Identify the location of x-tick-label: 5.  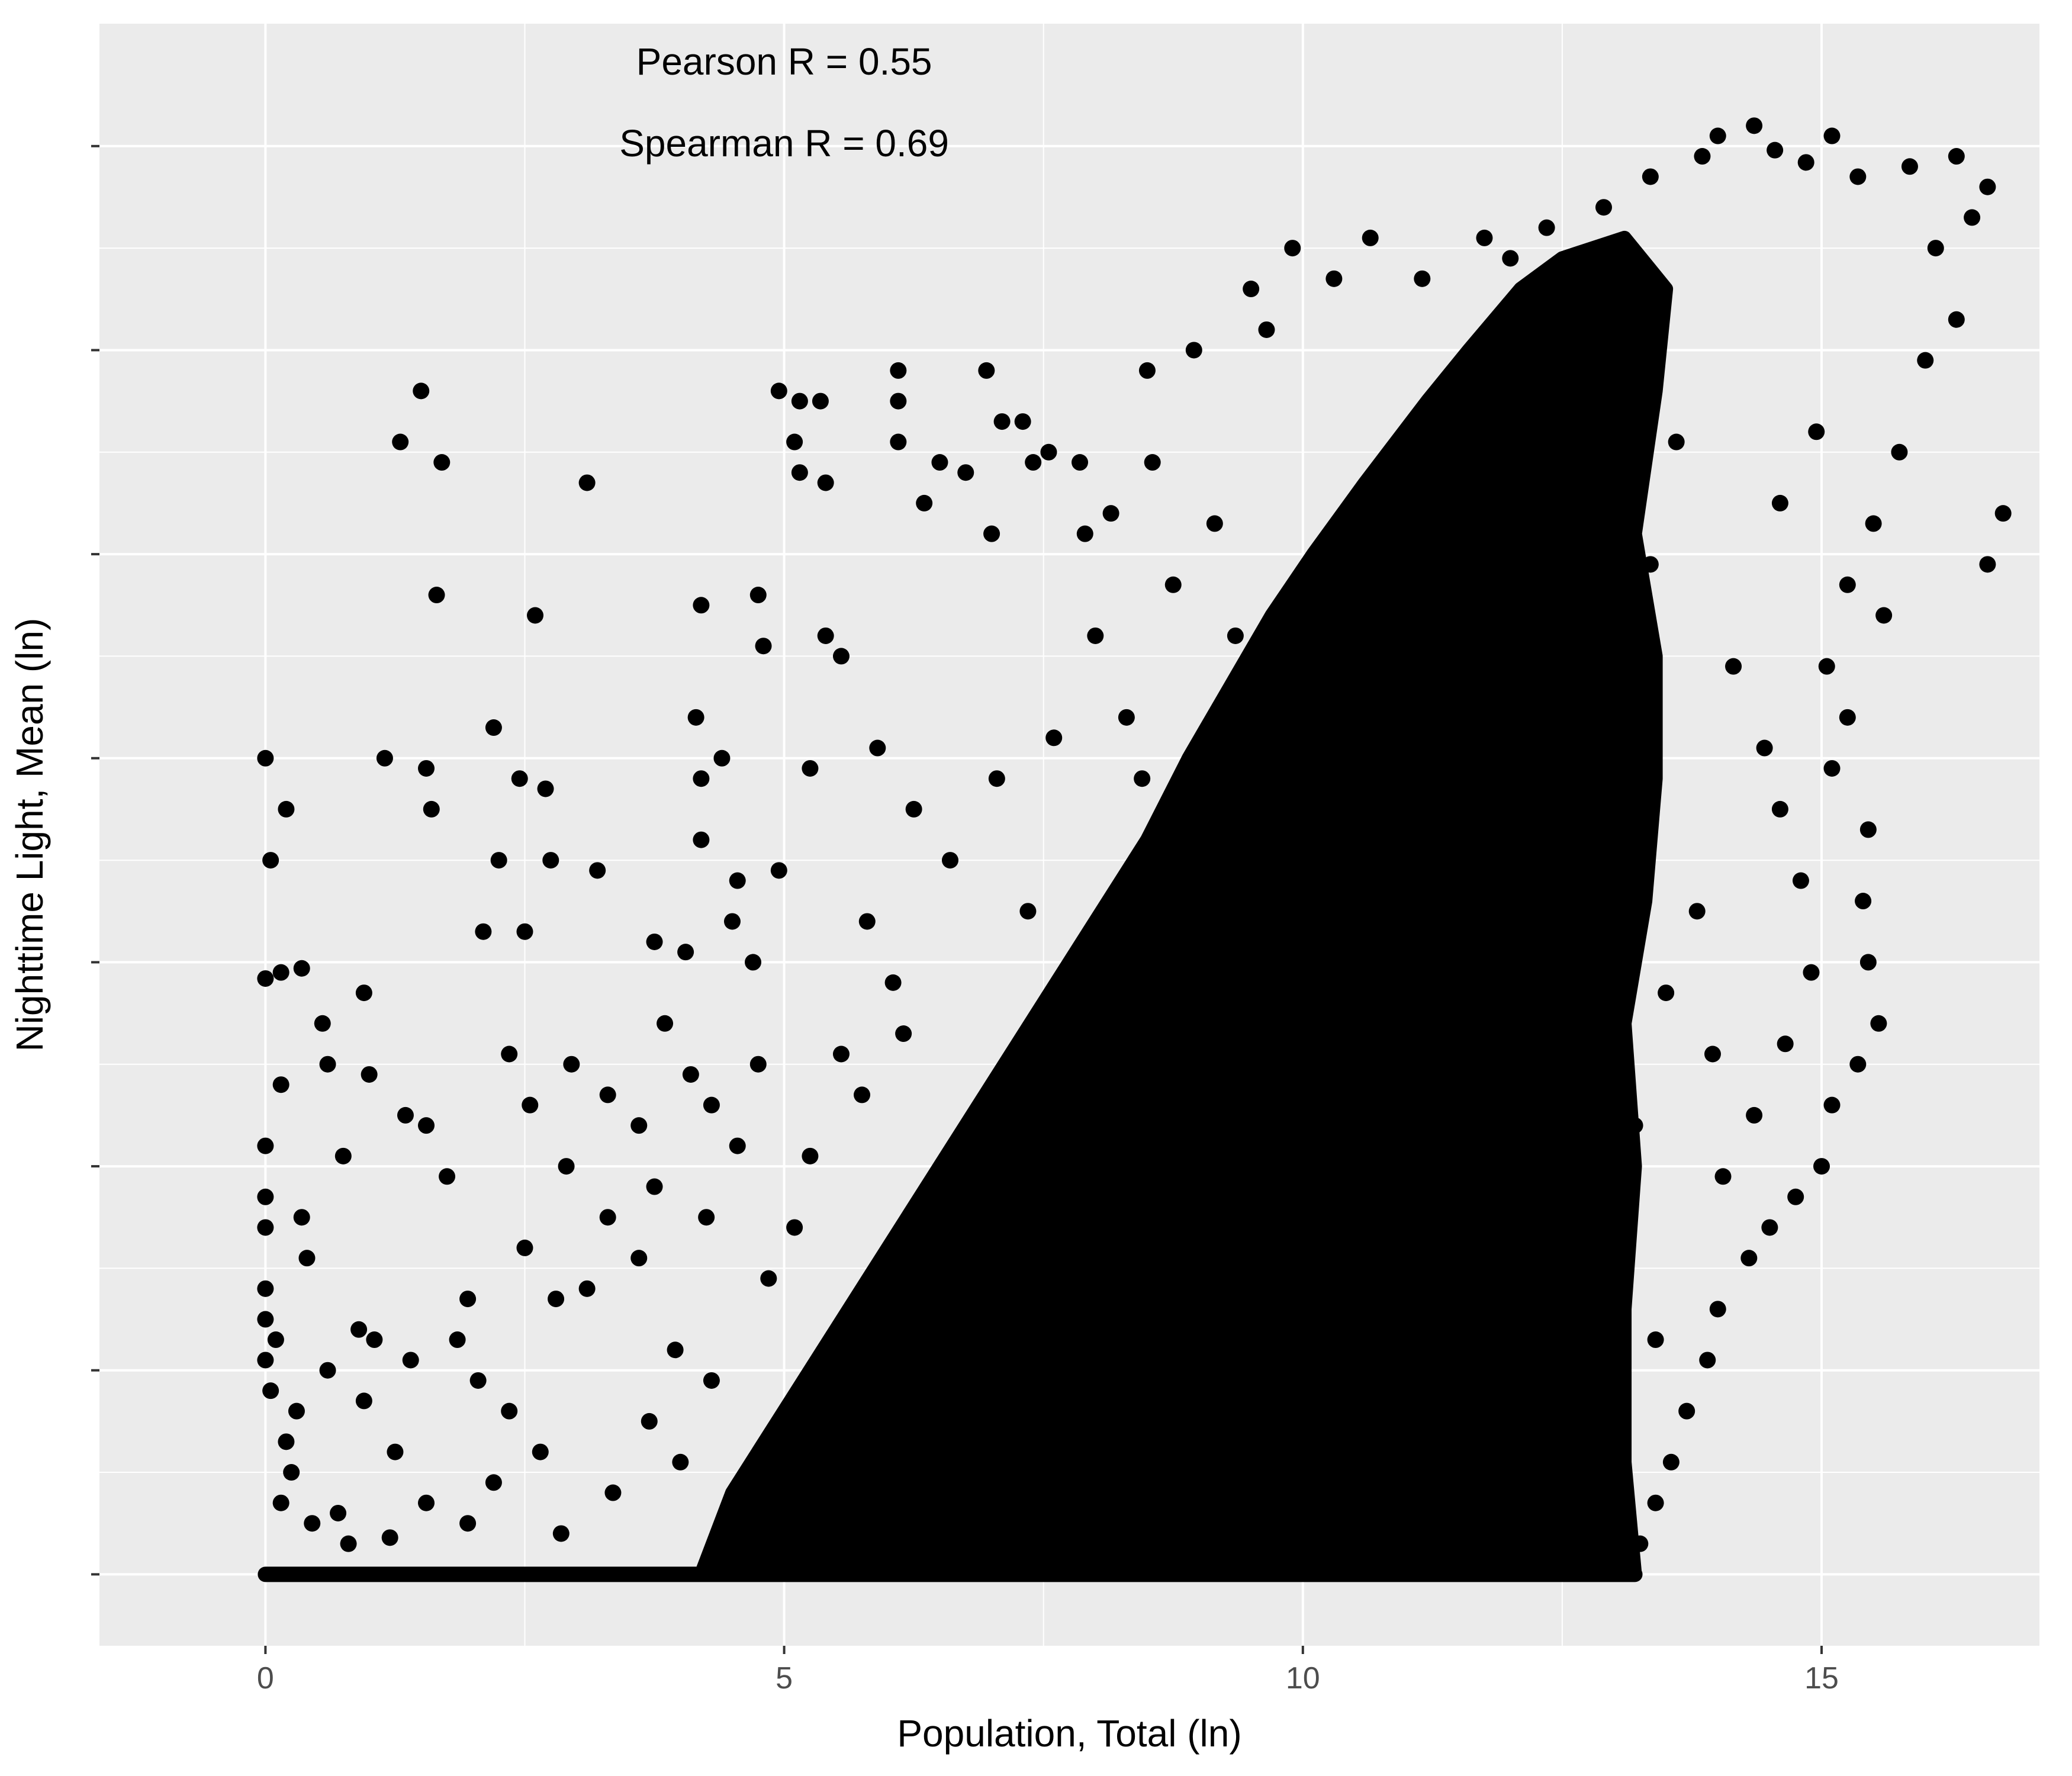
(784, 1678).